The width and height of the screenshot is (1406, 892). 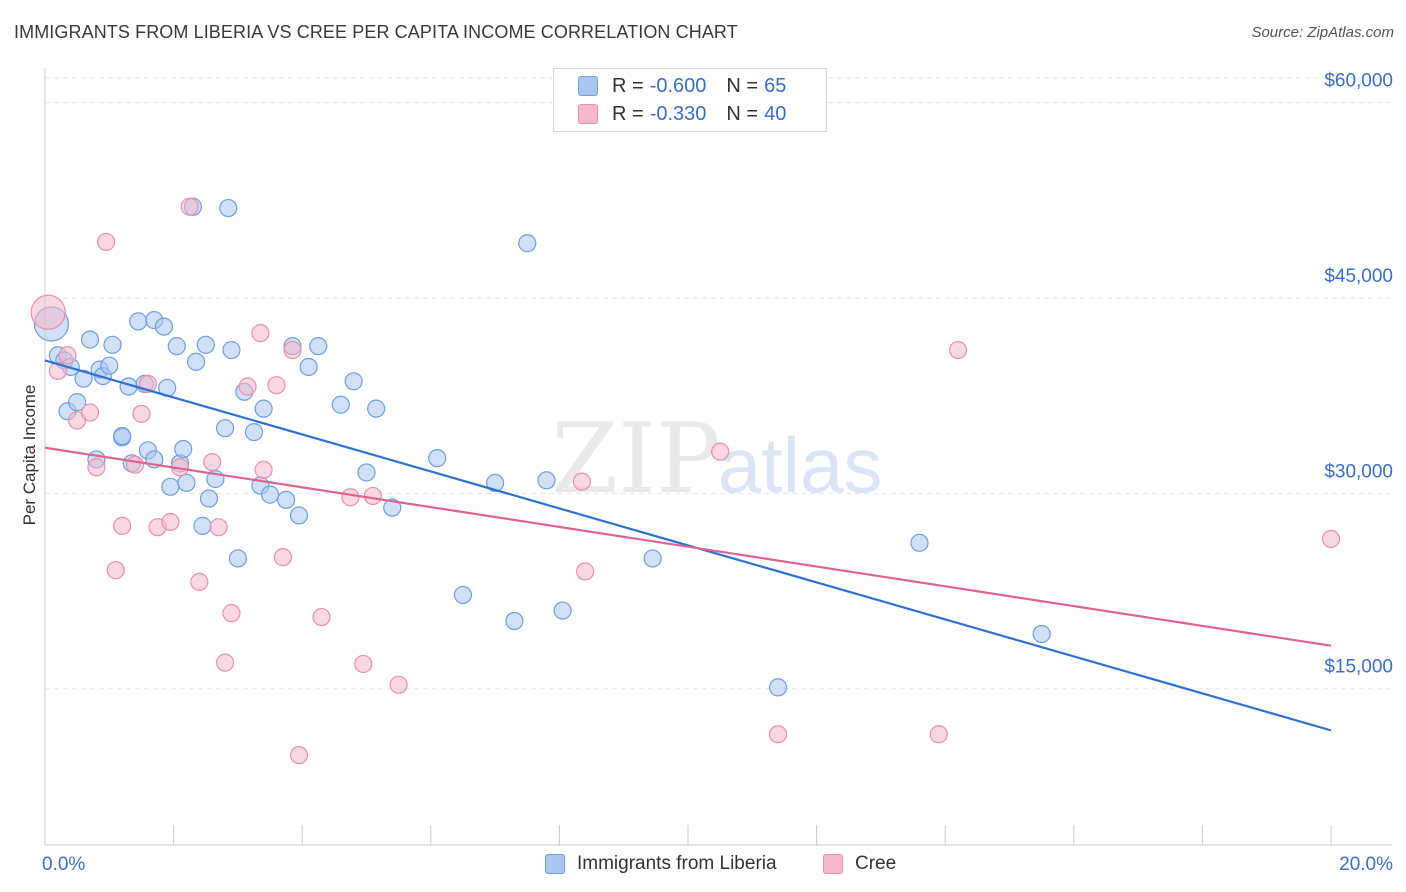 I want to click on legend-n-value: 65, so click(x=775, y=85).